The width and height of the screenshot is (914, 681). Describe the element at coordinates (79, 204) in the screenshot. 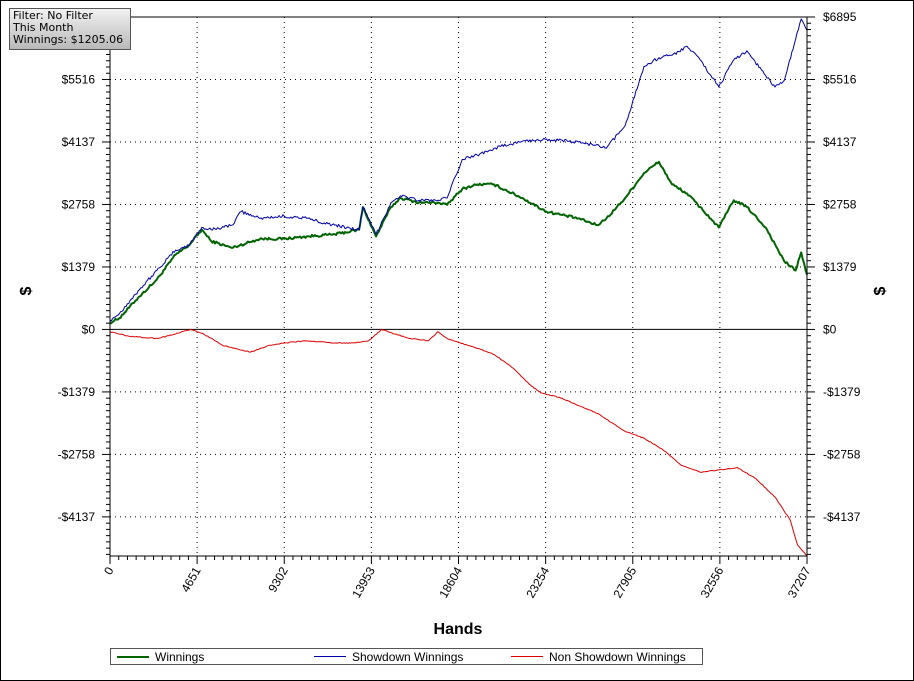

I see `y-tick-label-left: $2758` at that location.